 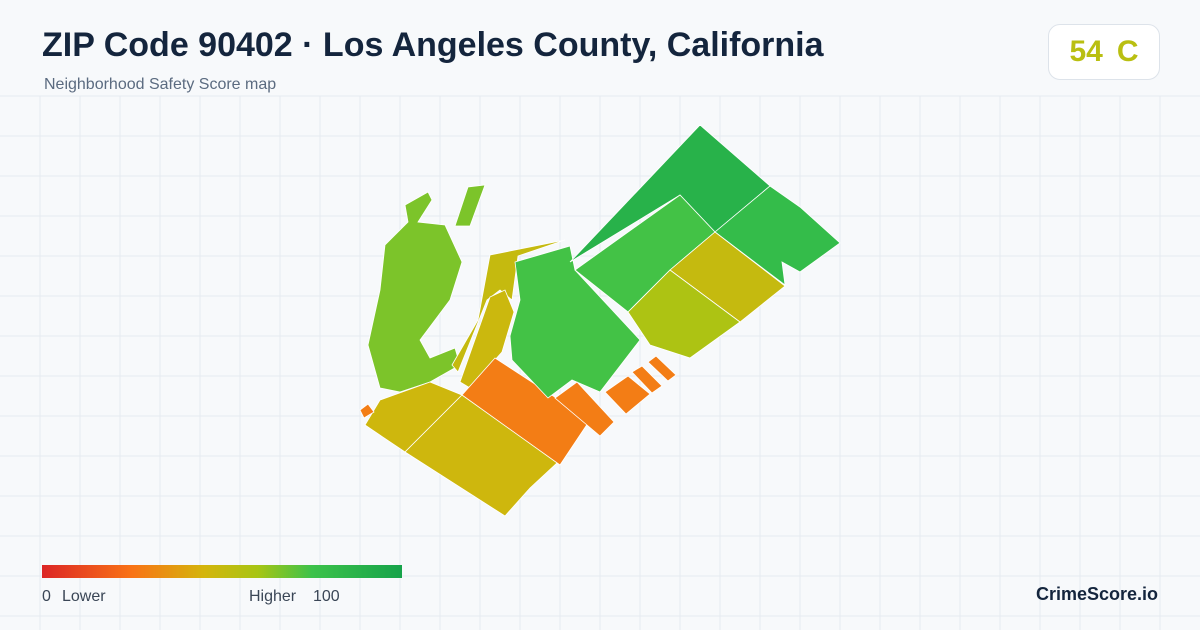 I want to click on brand: CrimeScore.io, so click(x=1096, y=594).